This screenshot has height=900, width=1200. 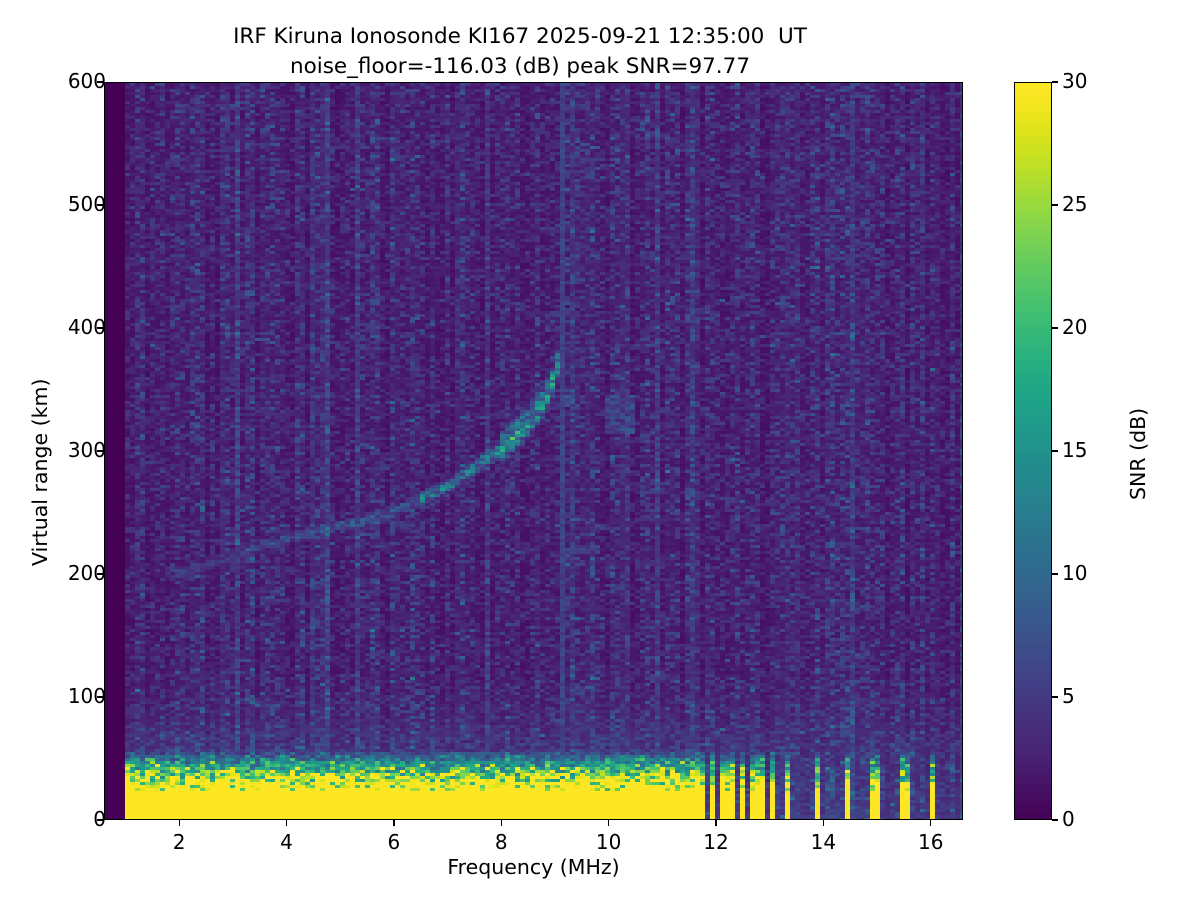 What do you see at coordinates (86, 450) in the screenshot?
I see `y-tick-label: 300` at bounding box center [86, 450].